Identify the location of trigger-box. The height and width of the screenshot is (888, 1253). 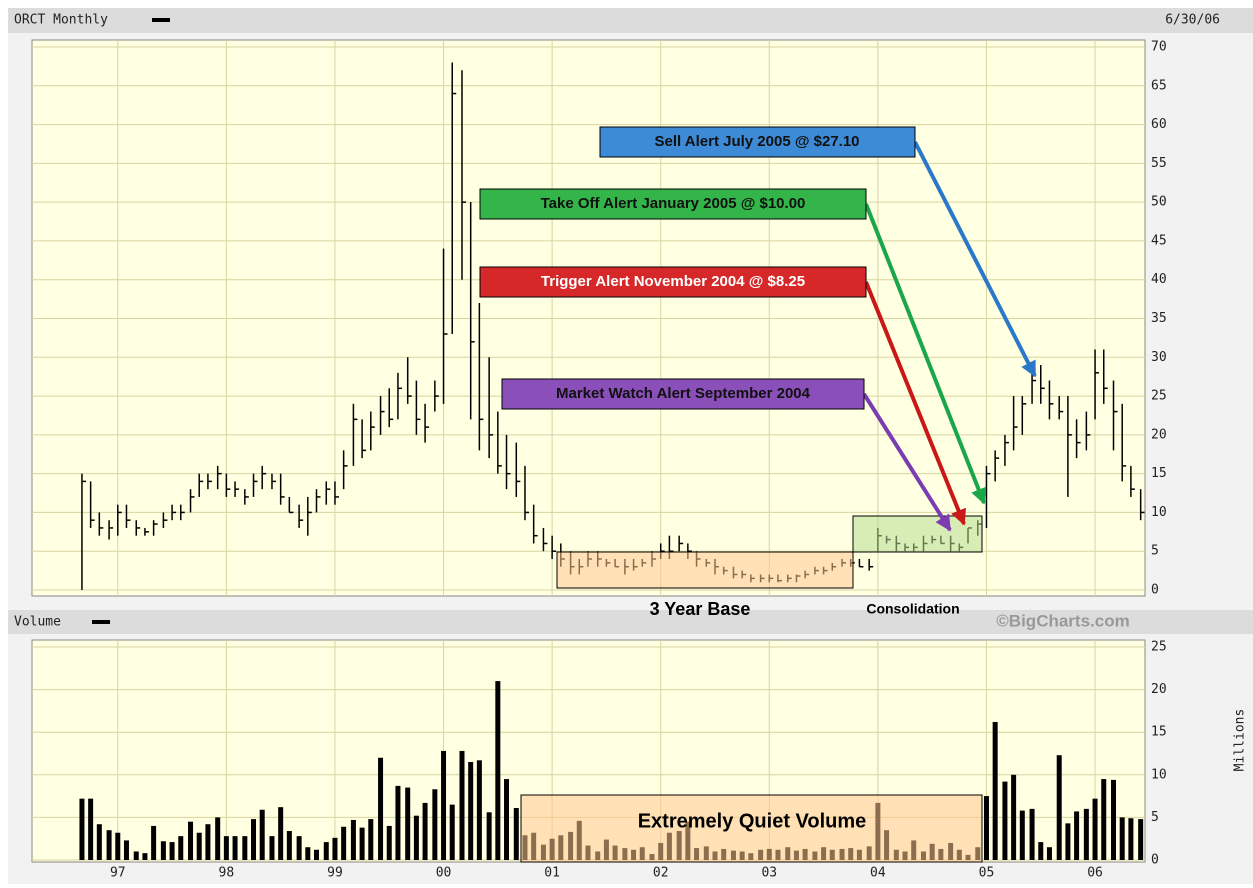
(673, 282).